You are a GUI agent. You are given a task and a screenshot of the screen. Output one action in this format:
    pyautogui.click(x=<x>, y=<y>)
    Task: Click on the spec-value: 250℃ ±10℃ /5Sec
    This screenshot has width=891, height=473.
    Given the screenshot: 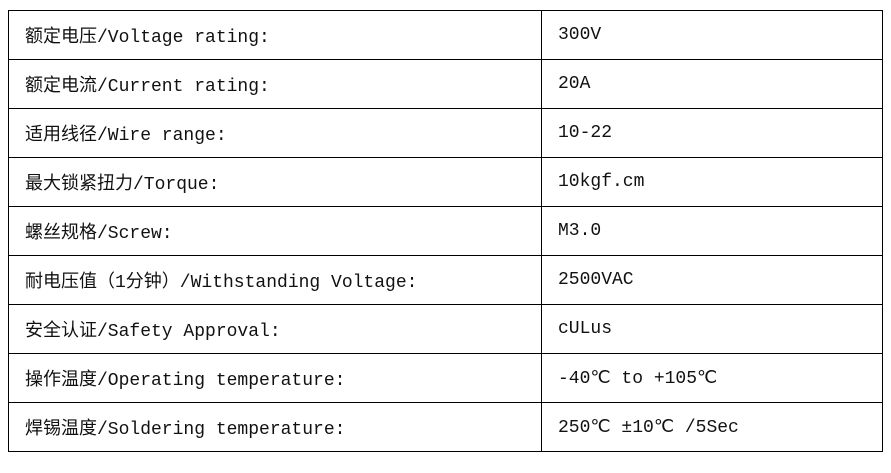 What is the action you would take?
    pyautogui.click(x=712, y=427)
    